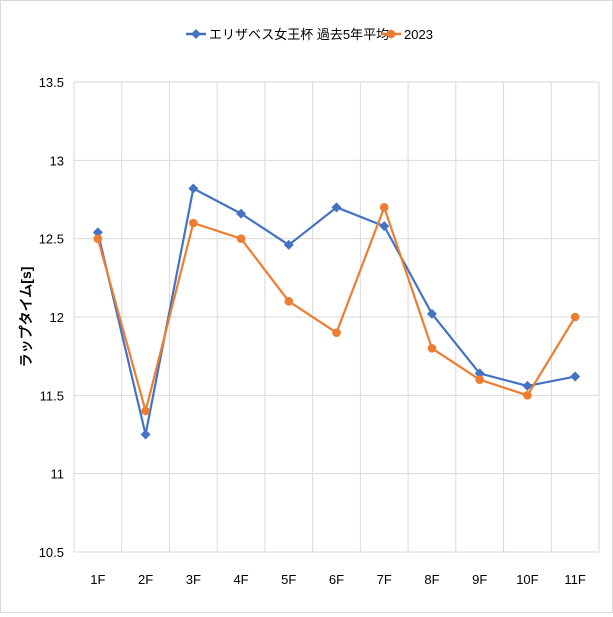 Image resolution: width=613 pixels, height=617 pixels. Describe the element at coordinates (51, 239) in the screenshot. I see `y-tick-label: 12.5` at that location.